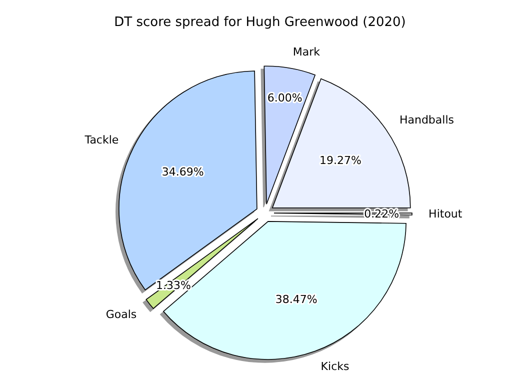 The height and width of the screenshot is (390, 520). Describe the element at coordinates (445, 214) in the screenshot. I see `slice-label: Hitout` at that location.